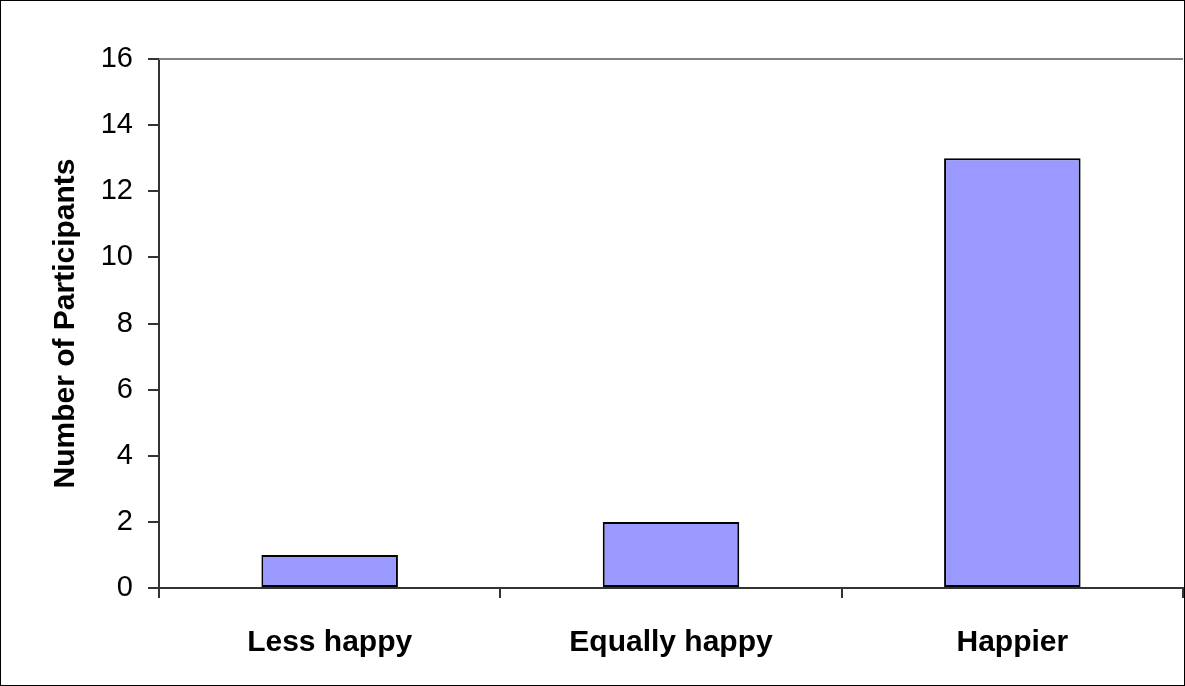 This screenshot has width=1185, height=686. I want to click on y-tick-label: 12, so click(116, 189).